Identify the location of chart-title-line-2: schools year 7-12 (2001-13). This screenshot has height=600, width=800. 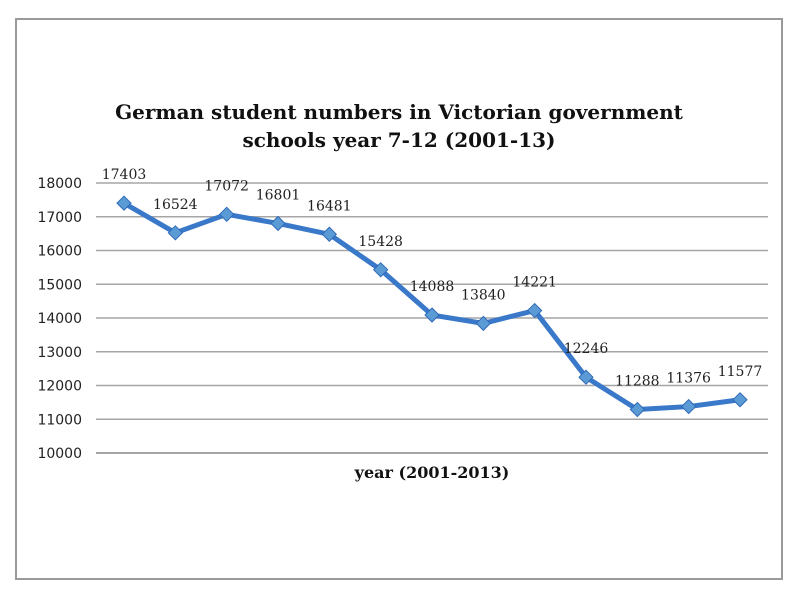
(399, 140).